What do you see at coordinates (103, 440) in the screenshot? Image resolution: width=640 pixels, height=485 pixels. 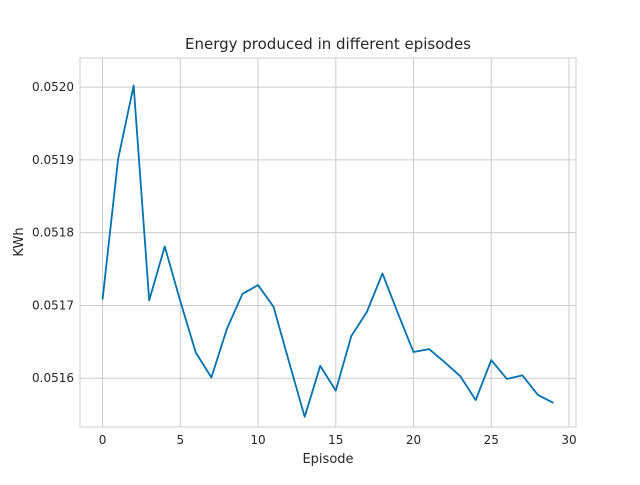 I see `x-tick-label: 0` at bounding box center [103, 440].